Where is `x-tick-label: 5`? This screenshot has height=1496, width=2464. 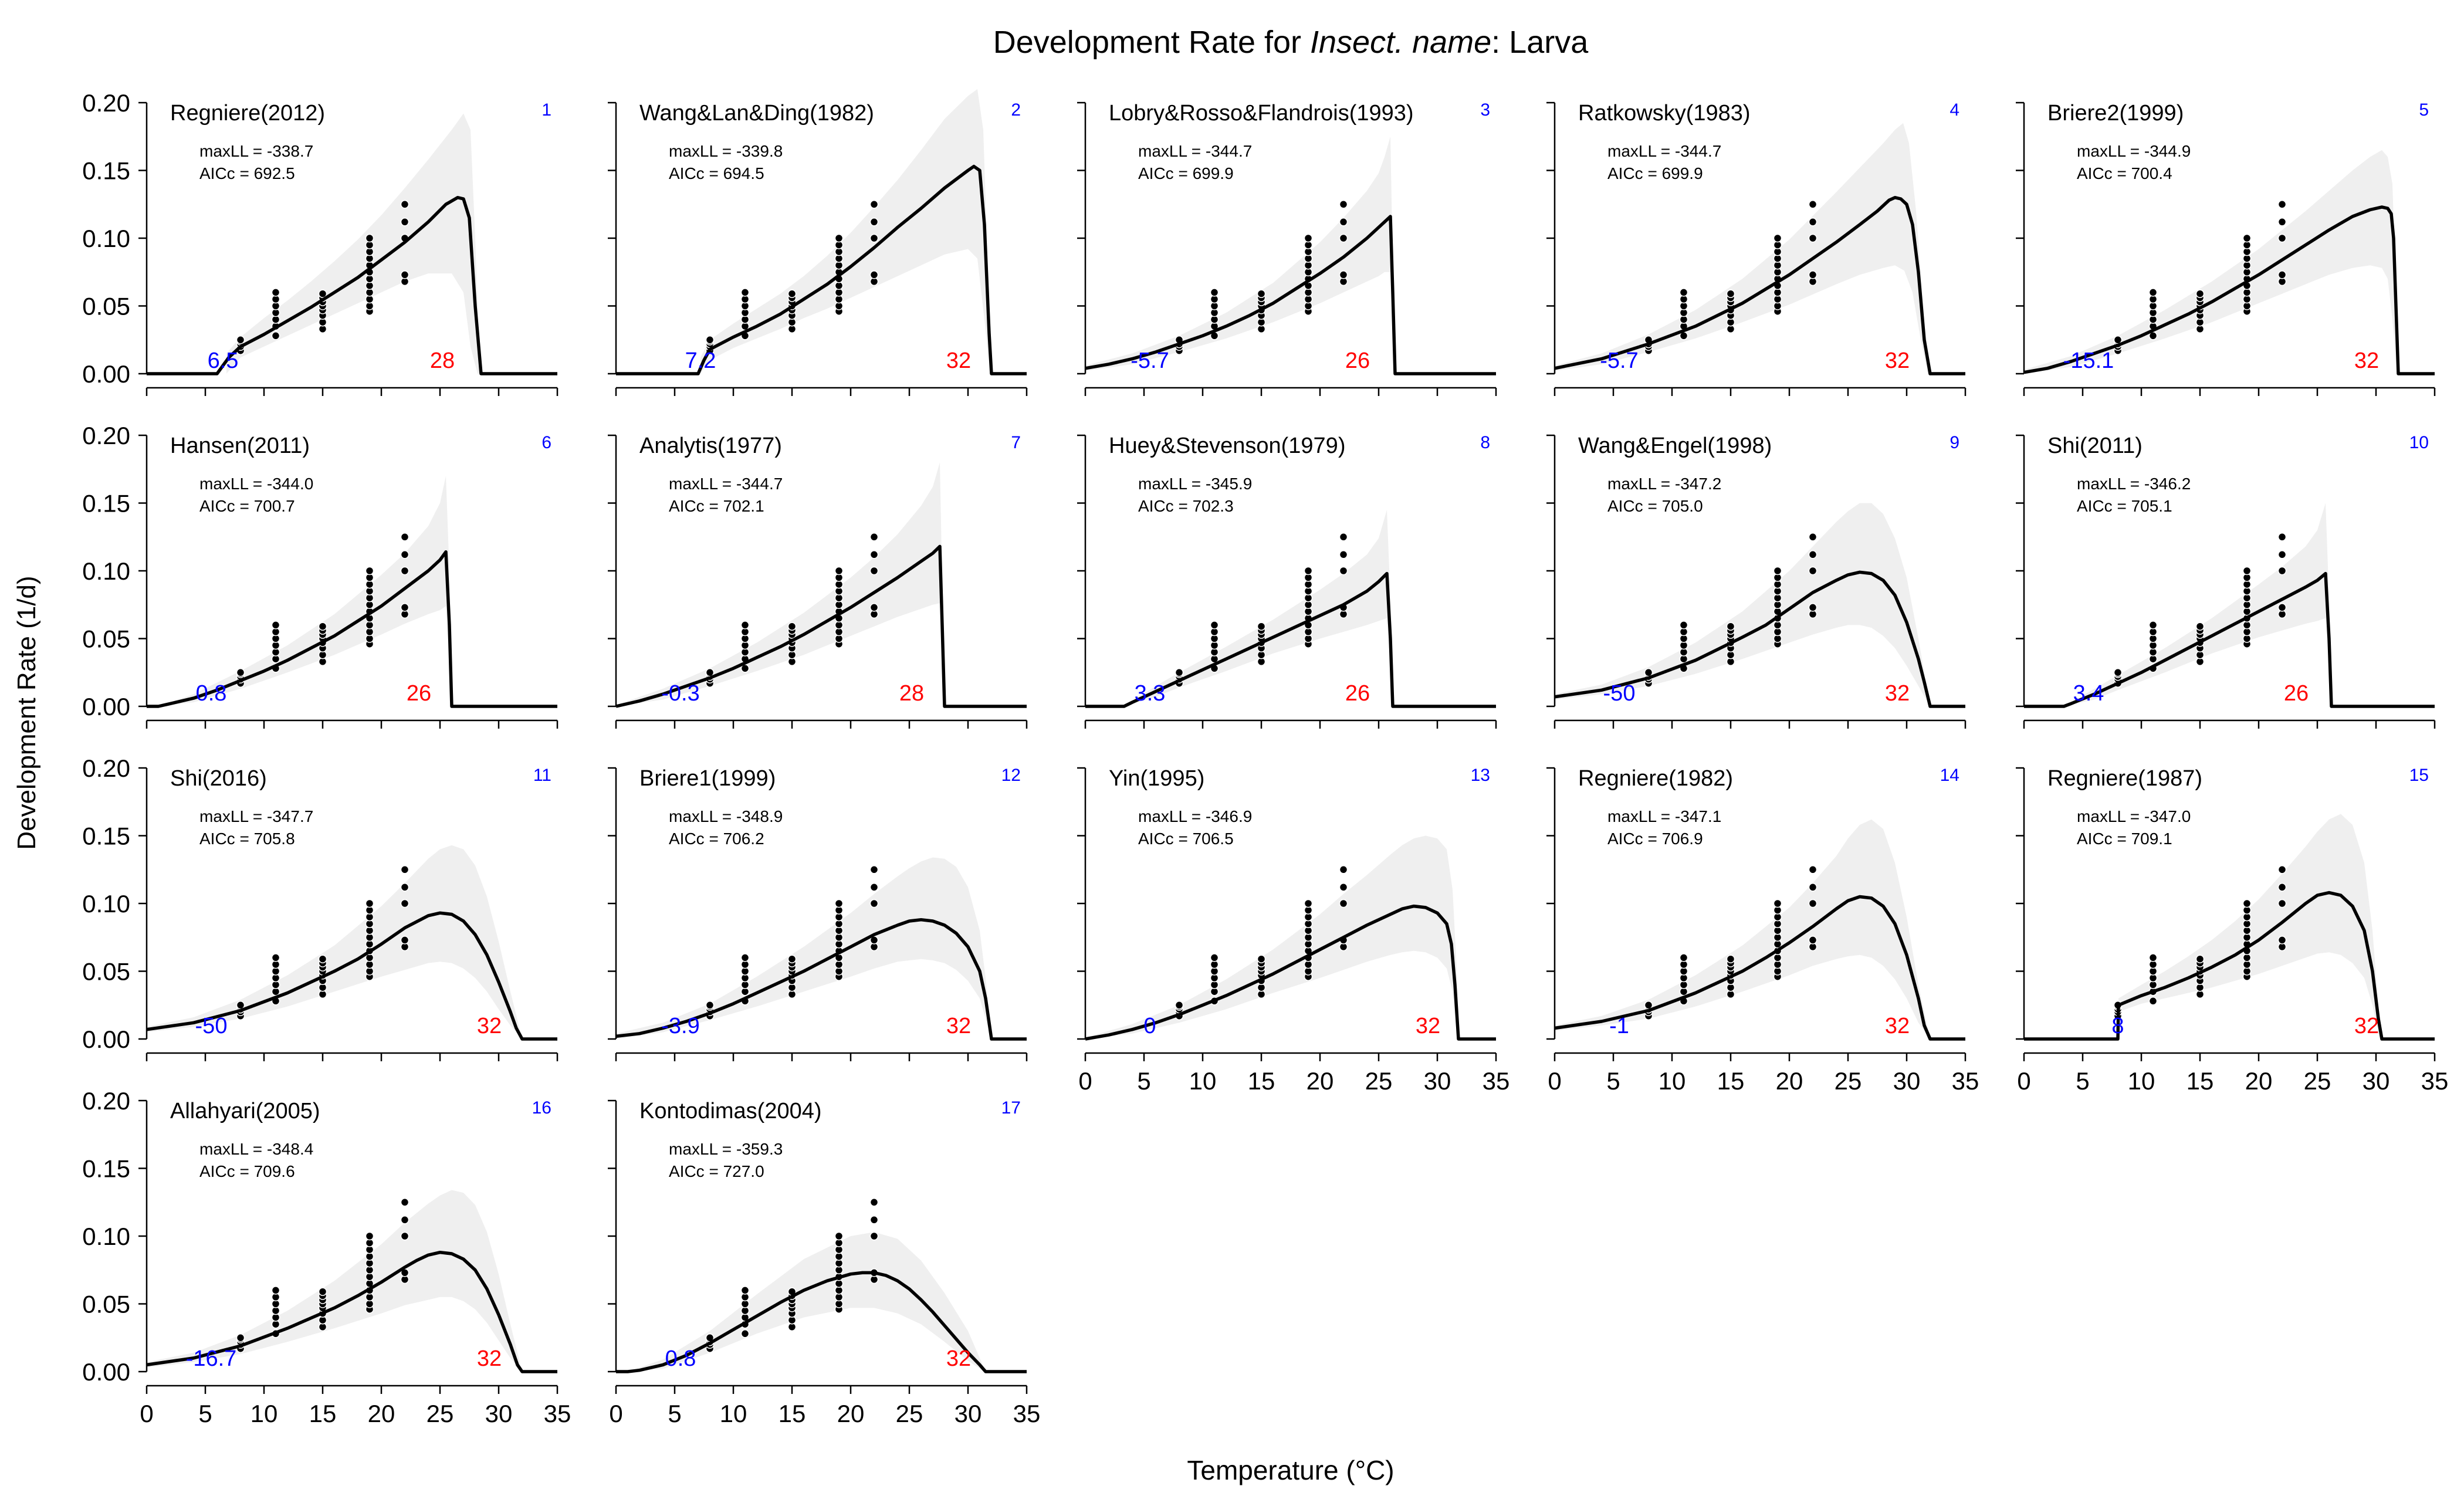 x-tick-label: 5 is located at coordinates (674, 1413).